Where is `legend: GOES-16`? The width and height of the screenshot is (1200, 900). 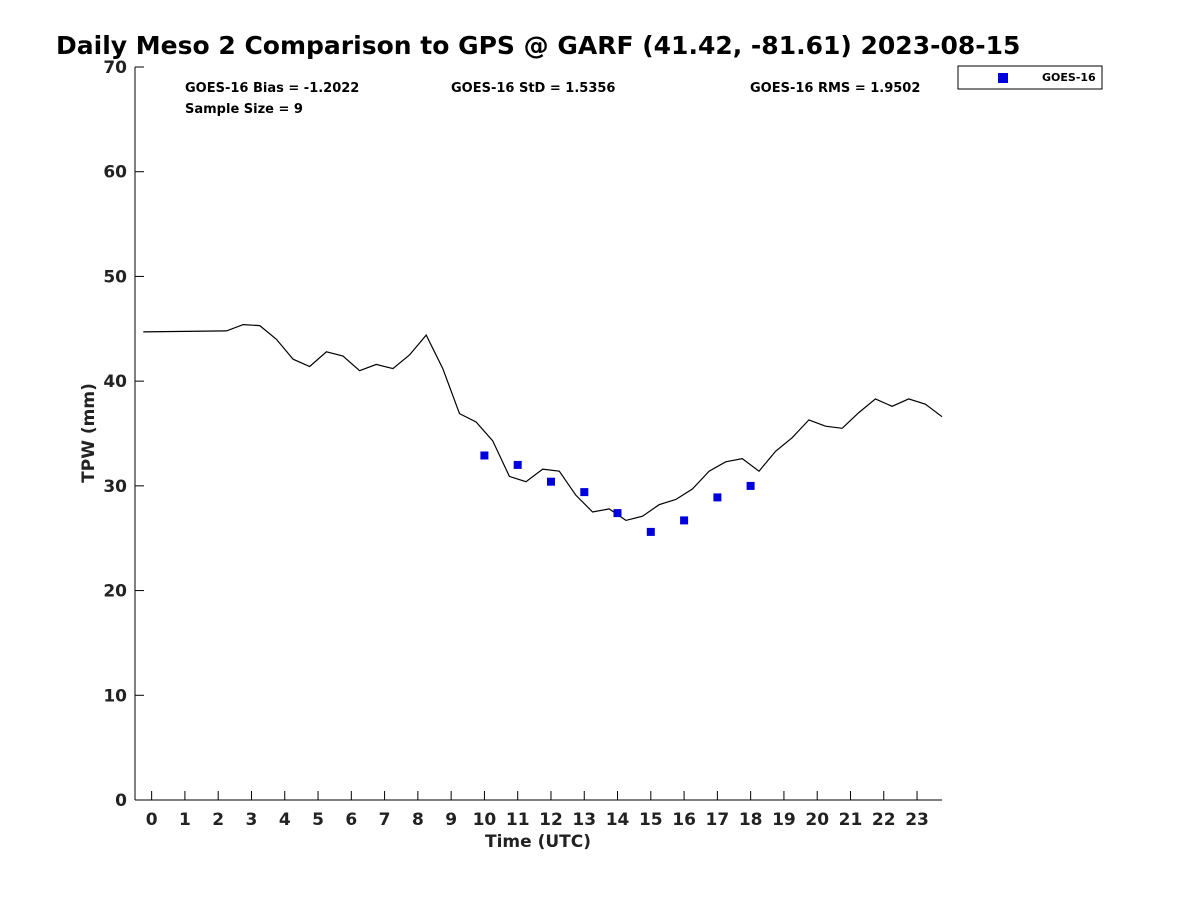
legend: GOES-16 is located at coordinates (1030, 77).